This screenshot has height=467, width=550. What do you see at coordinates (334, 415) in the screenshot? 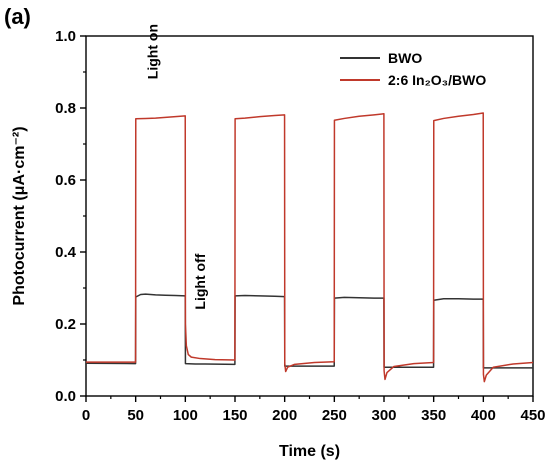
I see `x-tick-label: 250` at bounding box center [334, 415].